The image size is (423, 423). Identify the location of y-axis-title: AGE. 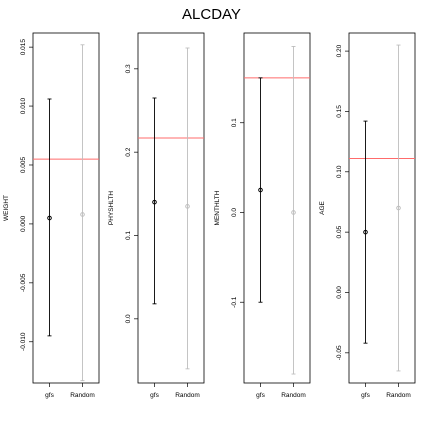
(322, 207).